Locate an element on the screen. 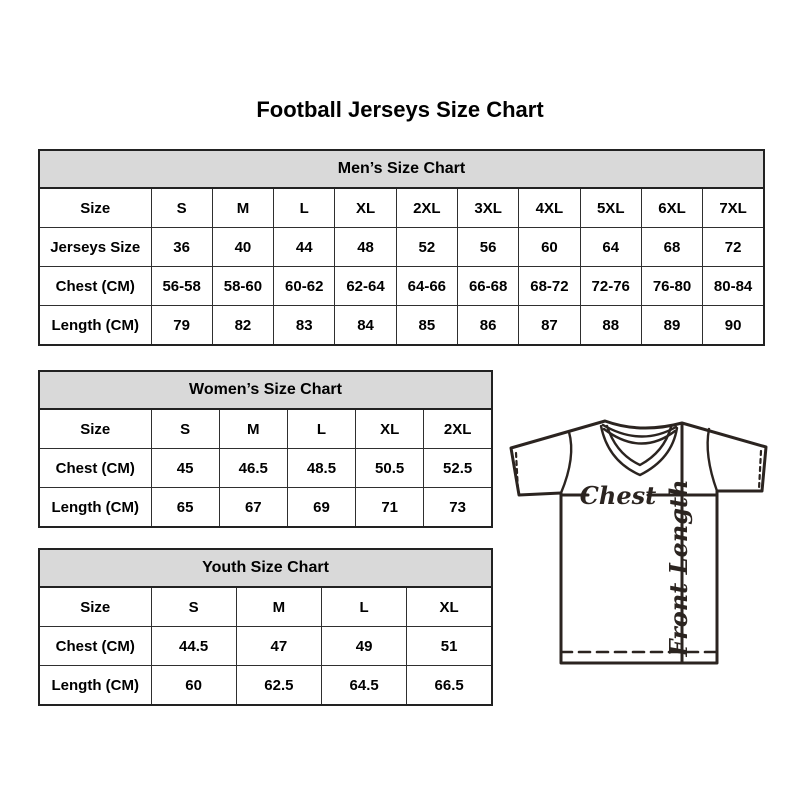 The width and height of the screenshot is (800, 800). value-cell: 64 is located at coordinates (610, 247).